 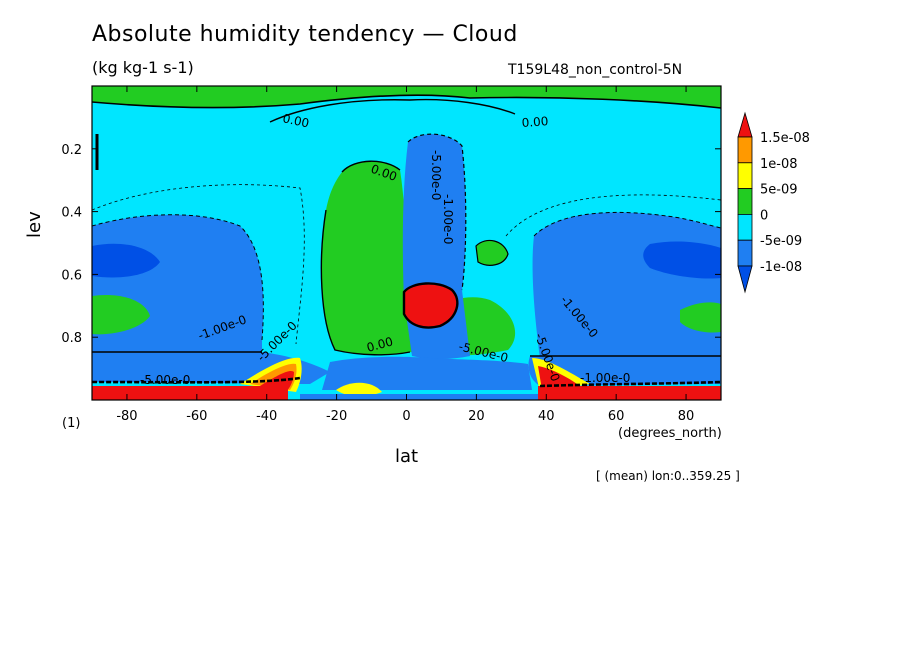 What do you see at coordinates (71, 213) in the screenshot?
I see `y-tick-label: 0.4` at bounding box center [71, 213].